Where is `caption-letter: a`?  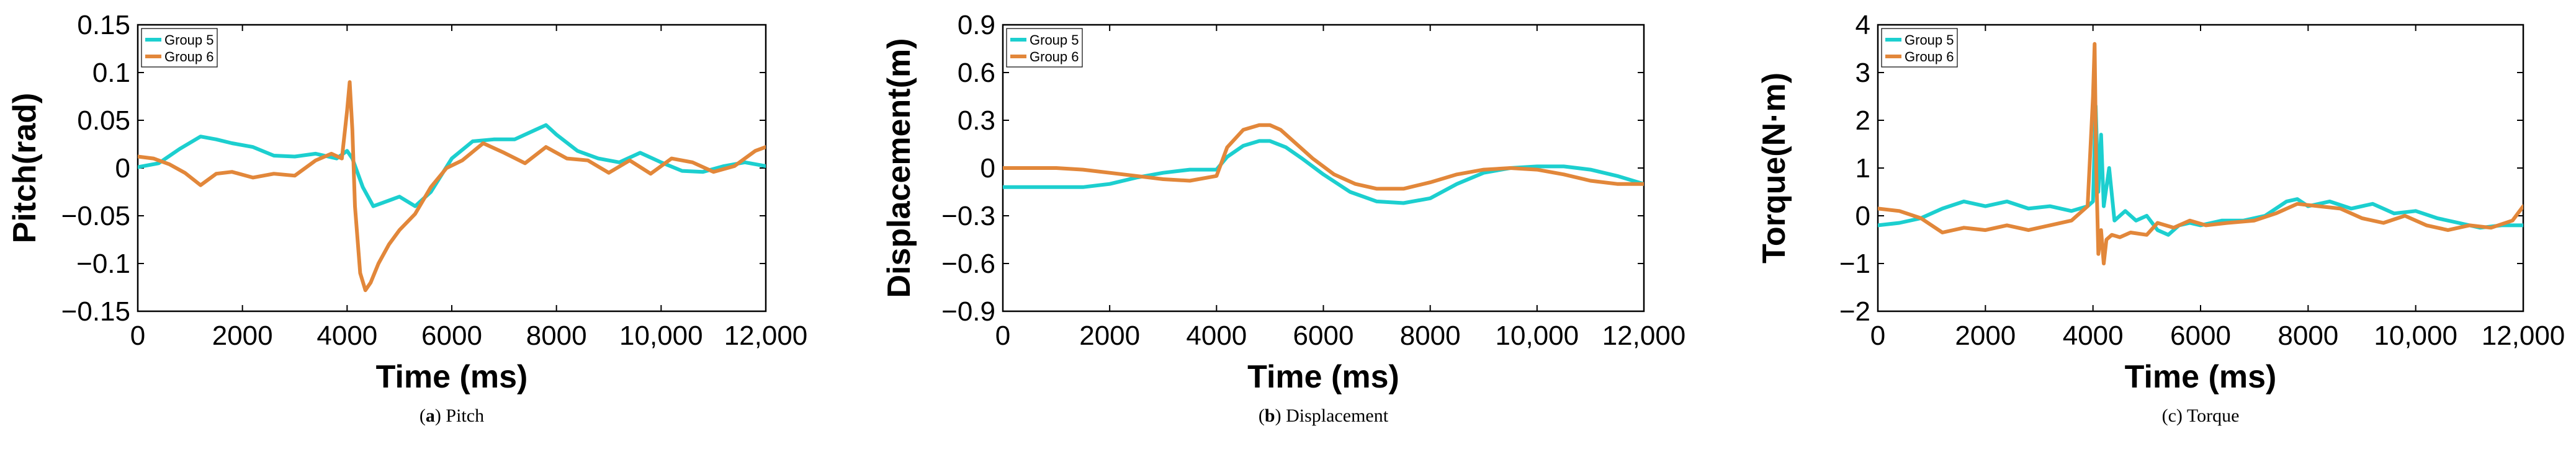
caption-letter: a is located at coordinates (431, 415).